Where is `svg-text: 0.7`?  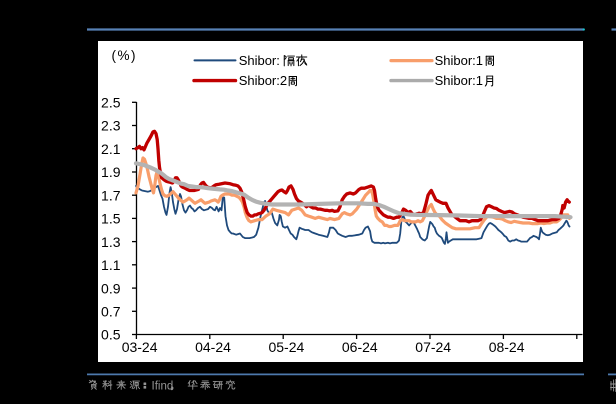
svg-text: 0.7 is located at coordinates (111, 312).